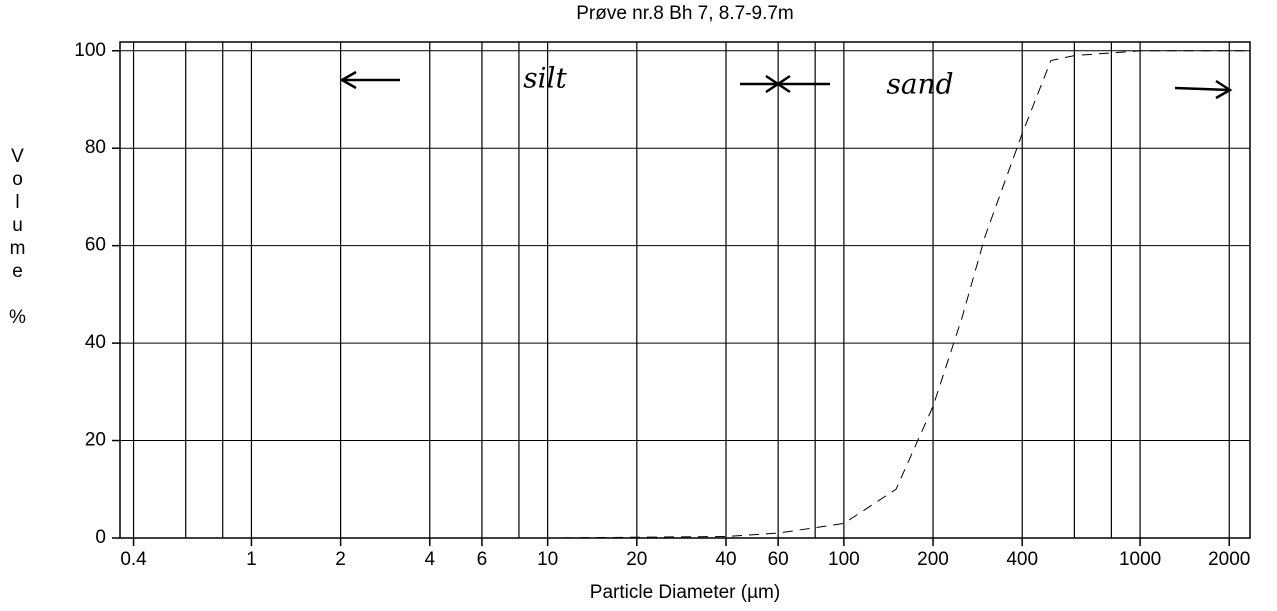  What do you see at coordinates (1022, 559) in the screenshot?
I see `x-tick-label: 400` at bounding box center [1022, 559].